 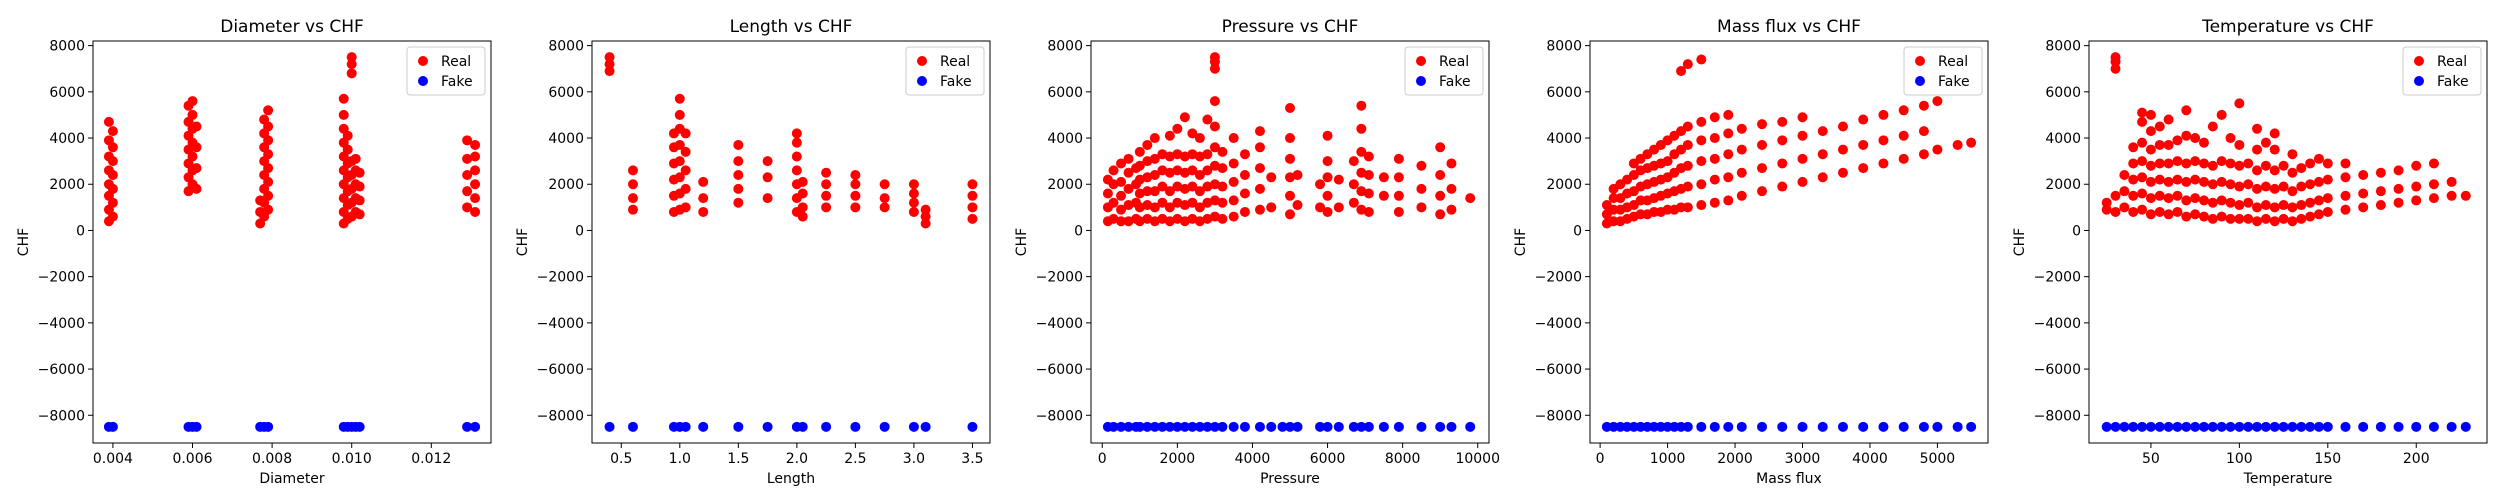 What do you see at coordinates (292, 479) in the screenshot?
I see `x-axis-label: Diameter` at bounding box center [292, 479].